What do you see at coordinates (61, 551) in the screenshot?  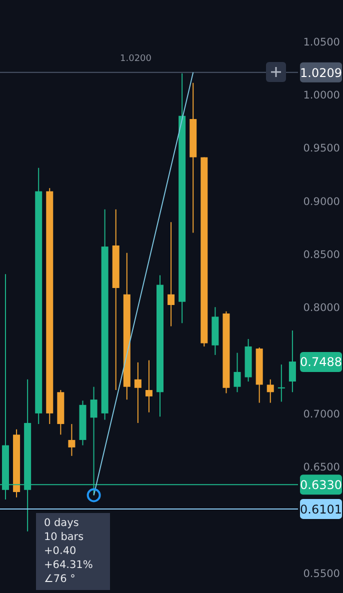 I see `annotation: +0.40` at bounding box center [61, 551].